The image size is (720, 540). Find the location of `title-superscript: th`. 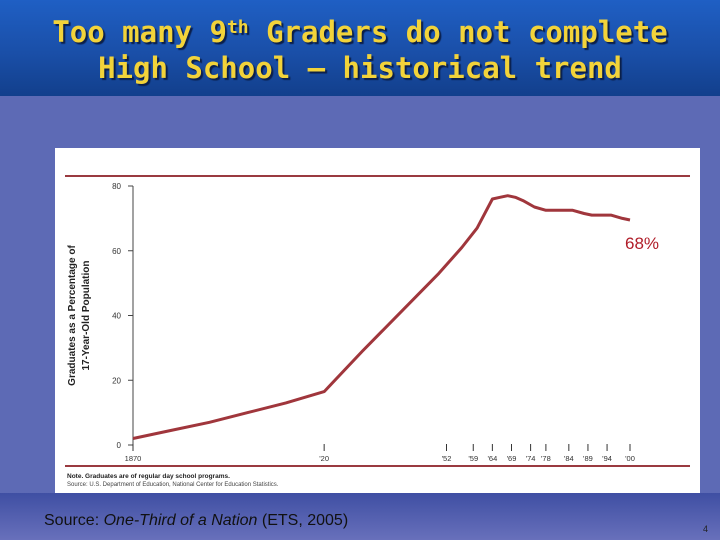

title-superscript: th is located at coordinates (237, 27).